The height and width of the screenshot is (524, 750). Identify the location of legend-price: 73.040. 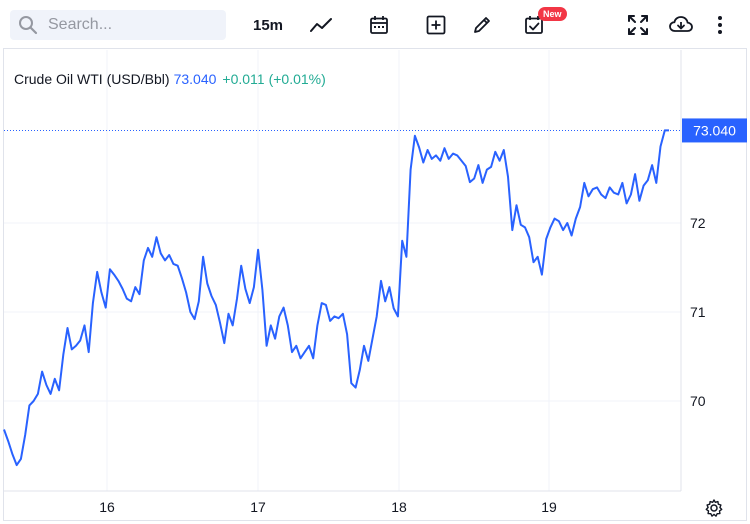
(195, 79).